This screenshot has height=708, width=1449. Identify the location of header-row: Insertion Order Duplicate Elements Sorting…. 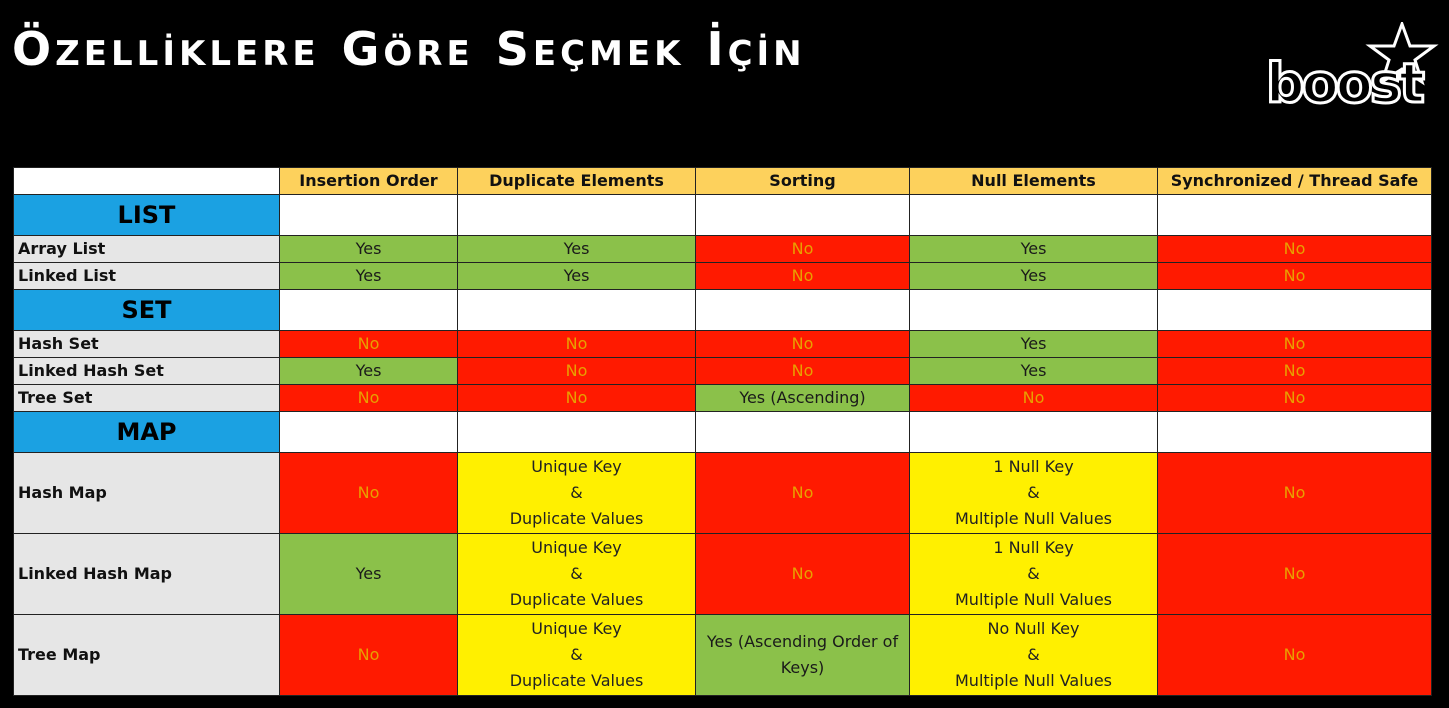
(722, 181).